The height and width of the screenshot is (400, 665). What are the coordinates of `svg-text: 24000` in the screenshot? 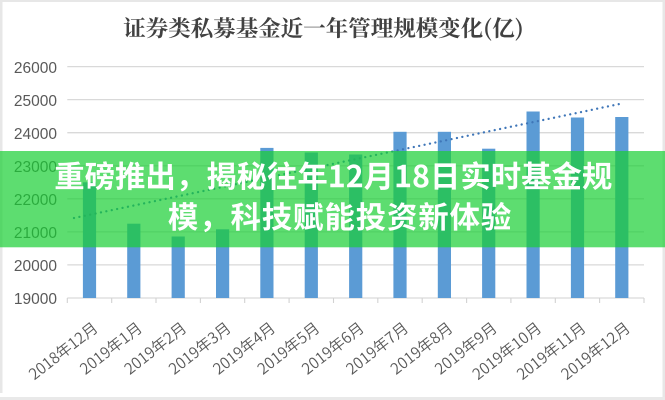 It's located at (35, 134).